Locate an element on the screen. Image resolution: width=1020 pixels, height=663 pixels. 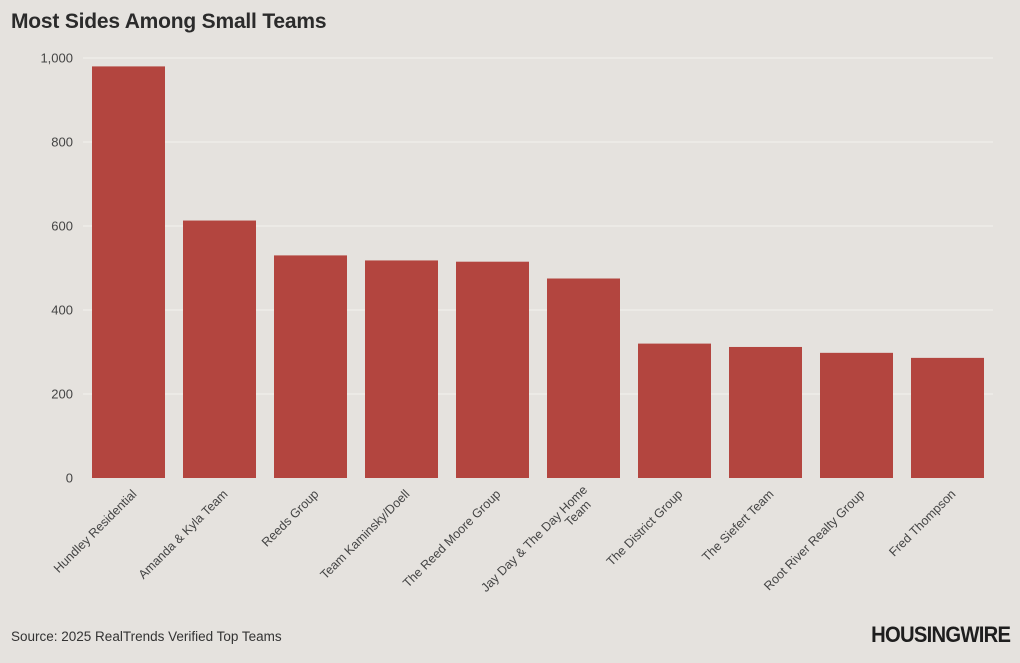
y-tick-label: 200 is located at coordinates (62, 394).